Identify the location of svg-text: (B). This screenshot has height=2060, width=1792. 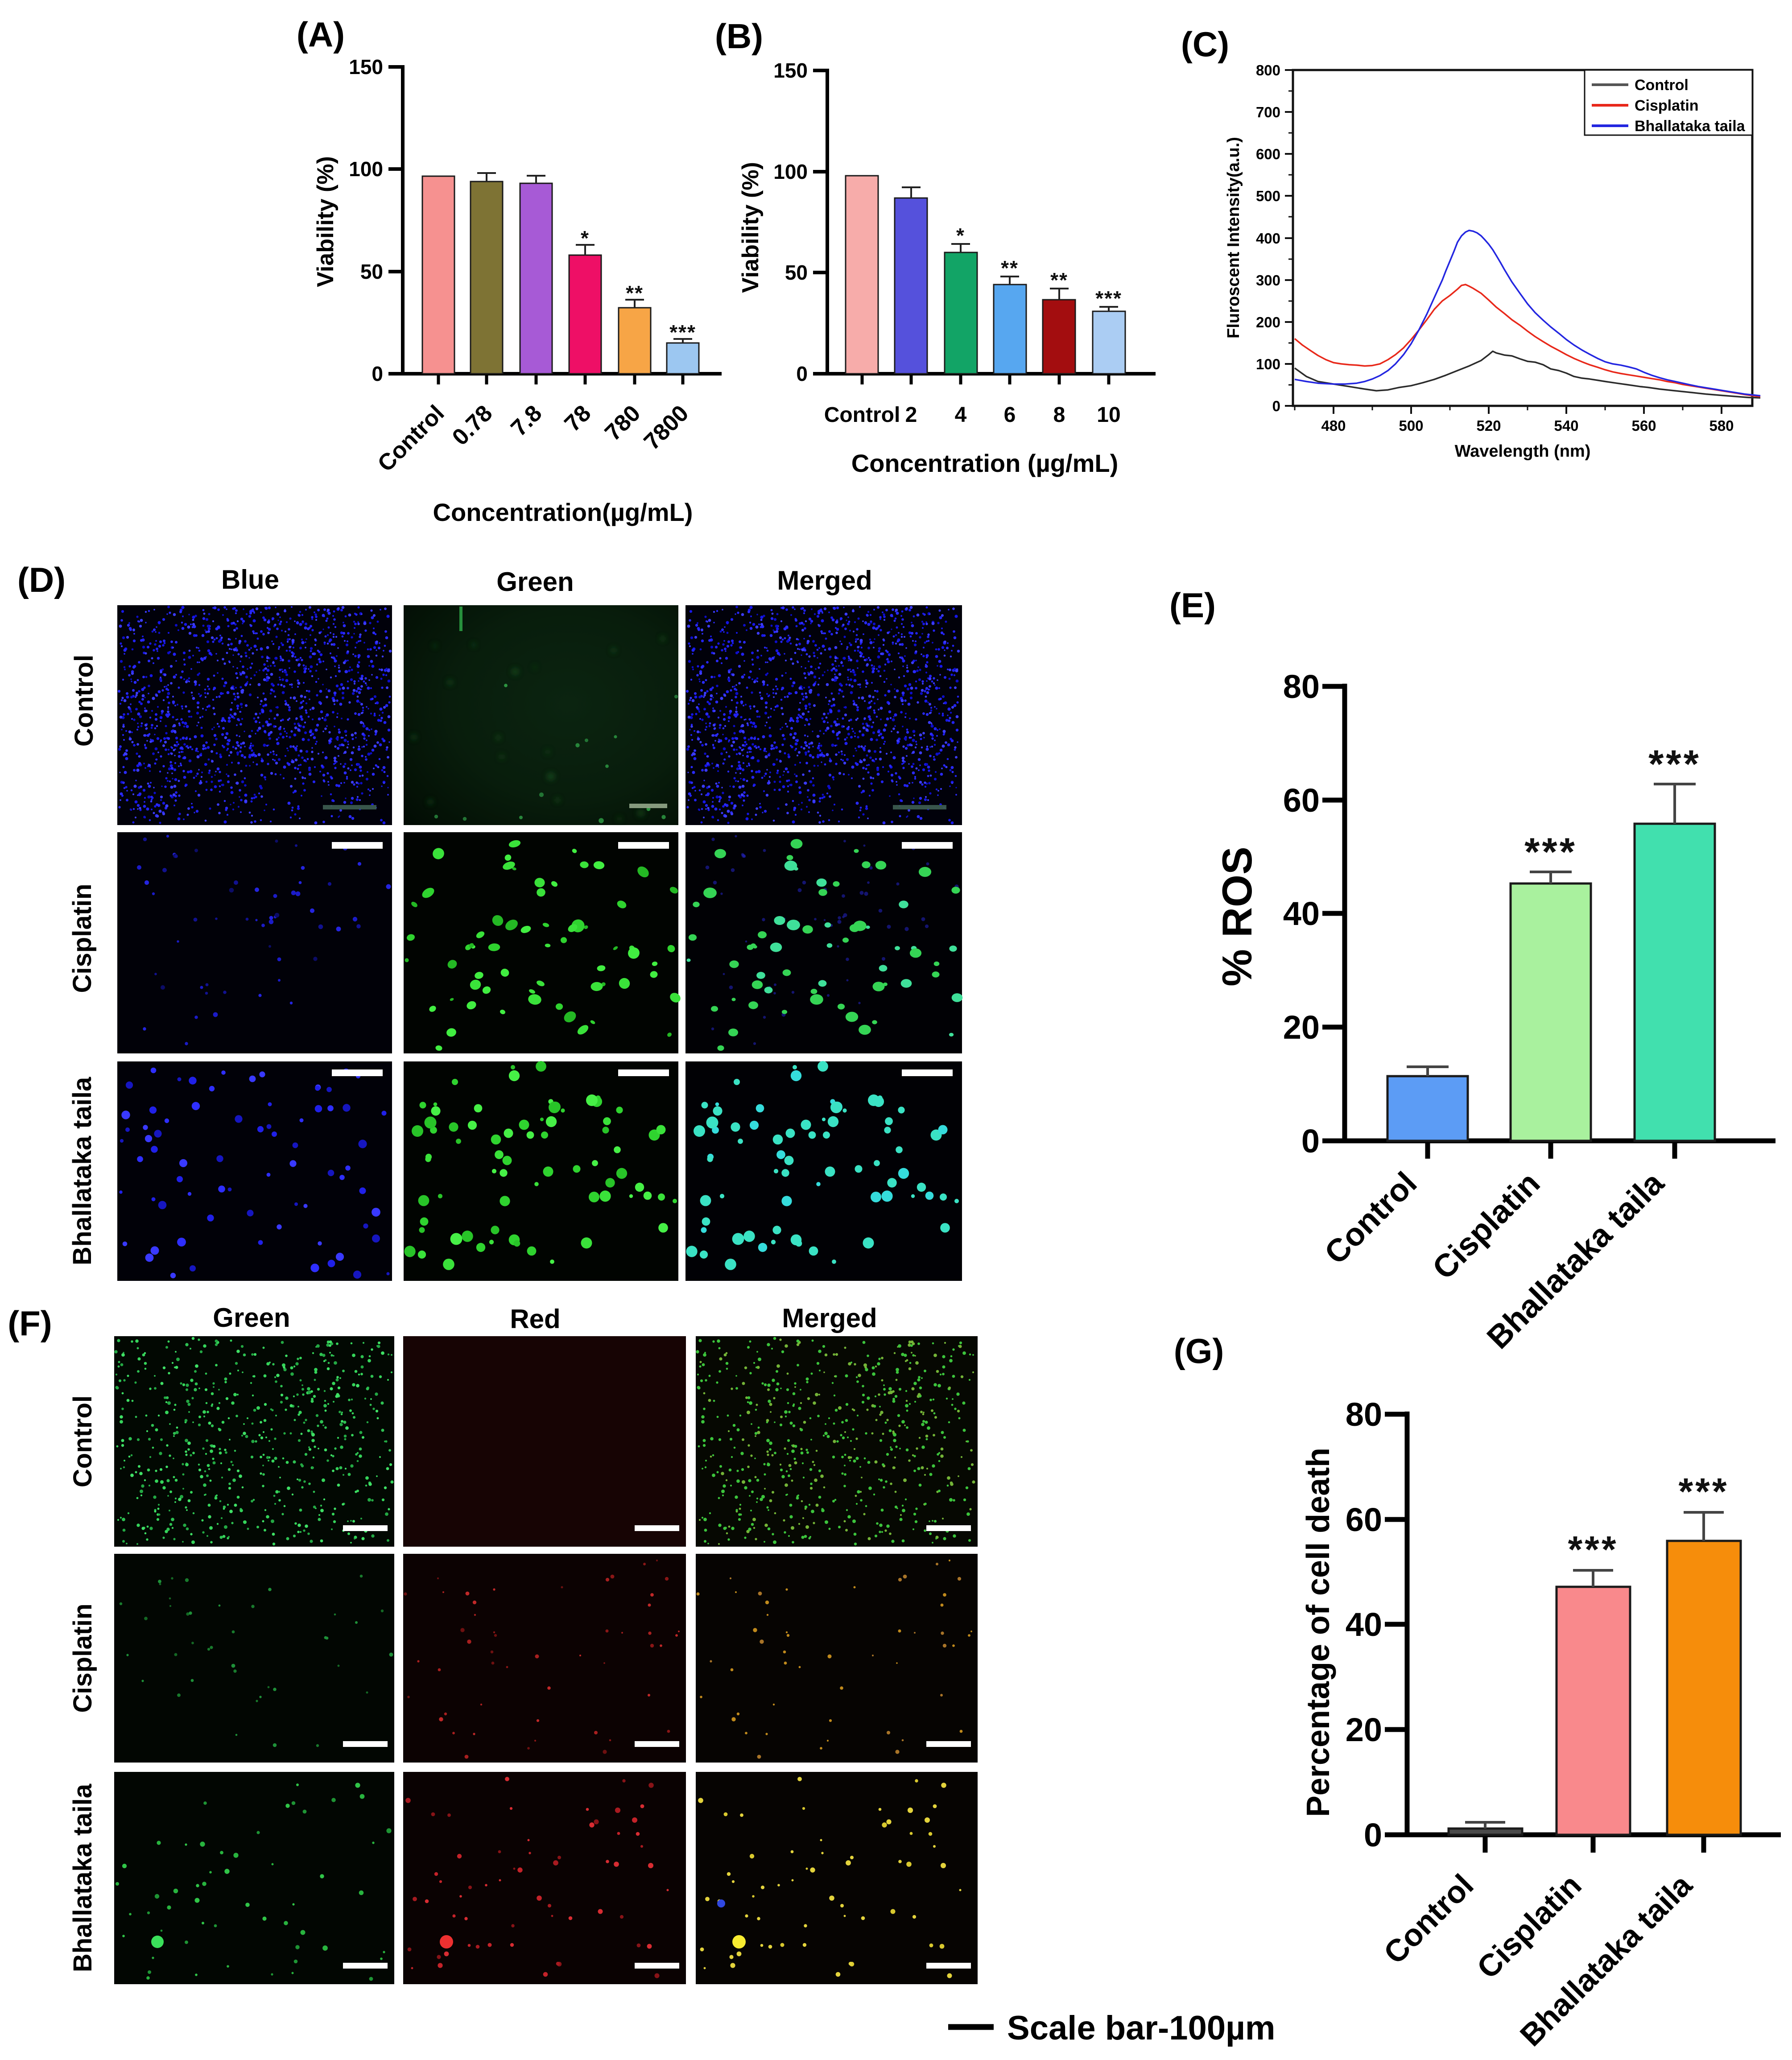
(739, 36).